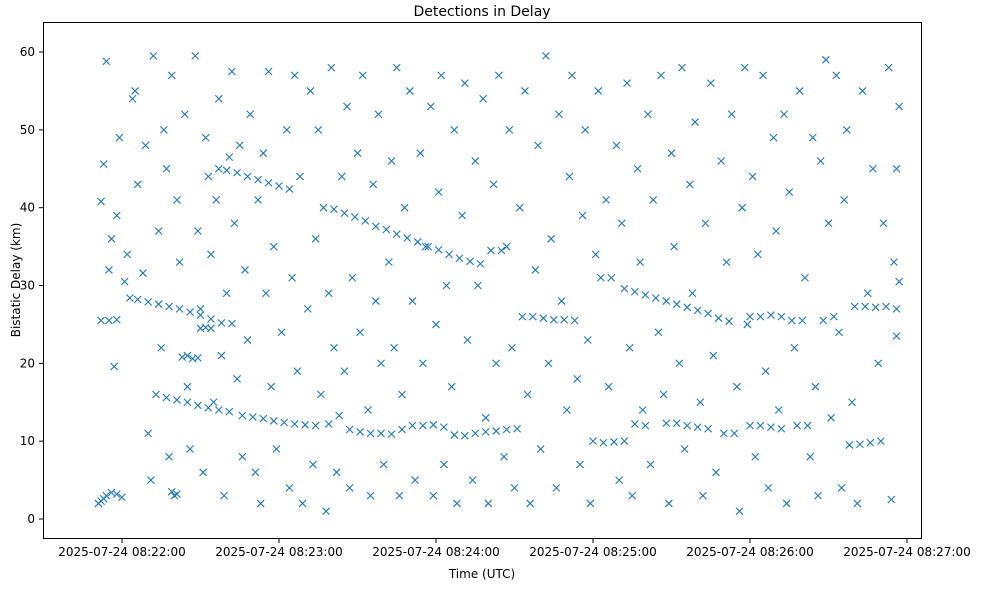 This screenshot has height=594, width=988. Describe the element at coordinates (749, 552) in the screenshot. I see `x-tick-label: 2025-07-24 08:26:00` at that location.